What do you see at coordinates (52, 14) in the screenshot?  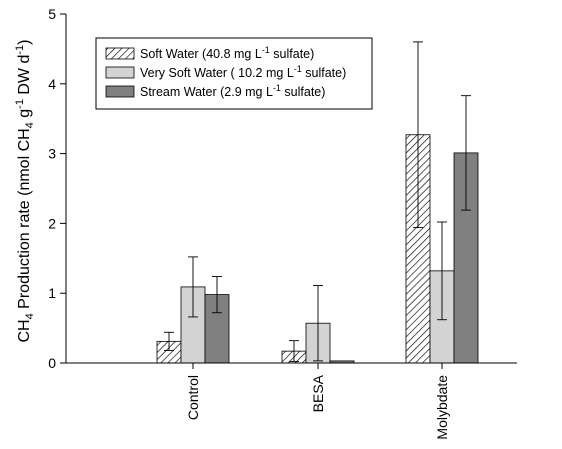 I see `y-tick-label: 5` at bounding box center [52, 14].